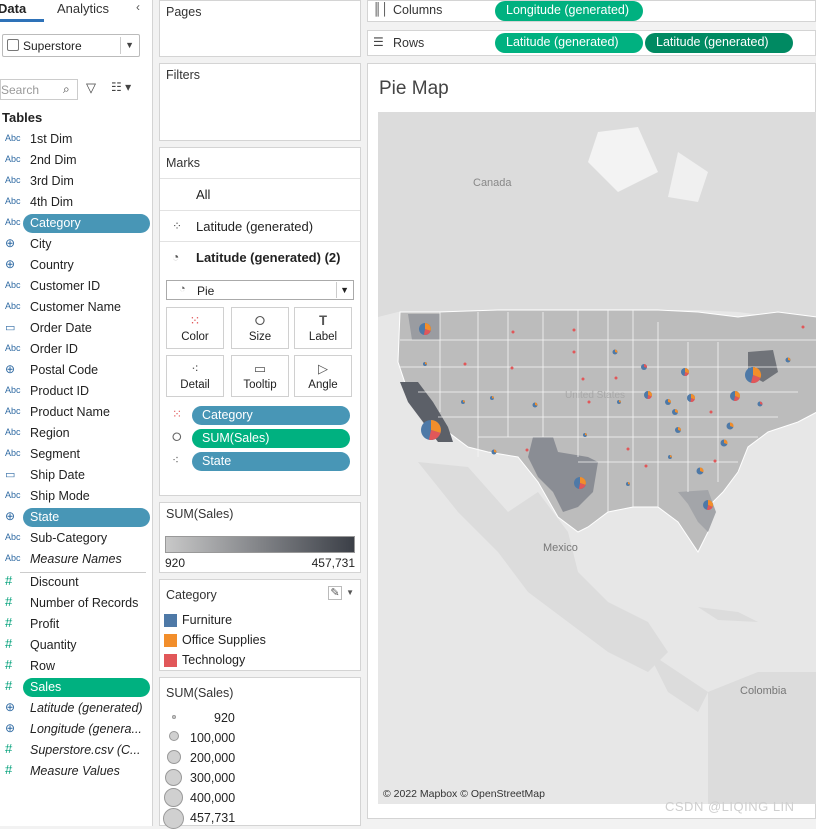 Image resolution: width=816 pixels, height=829 pixels. What do you see at coordinates (76, 287) in the screenshot?
I see `field-customer-id: Abc Customer ID` at bounding box center [76, 287].